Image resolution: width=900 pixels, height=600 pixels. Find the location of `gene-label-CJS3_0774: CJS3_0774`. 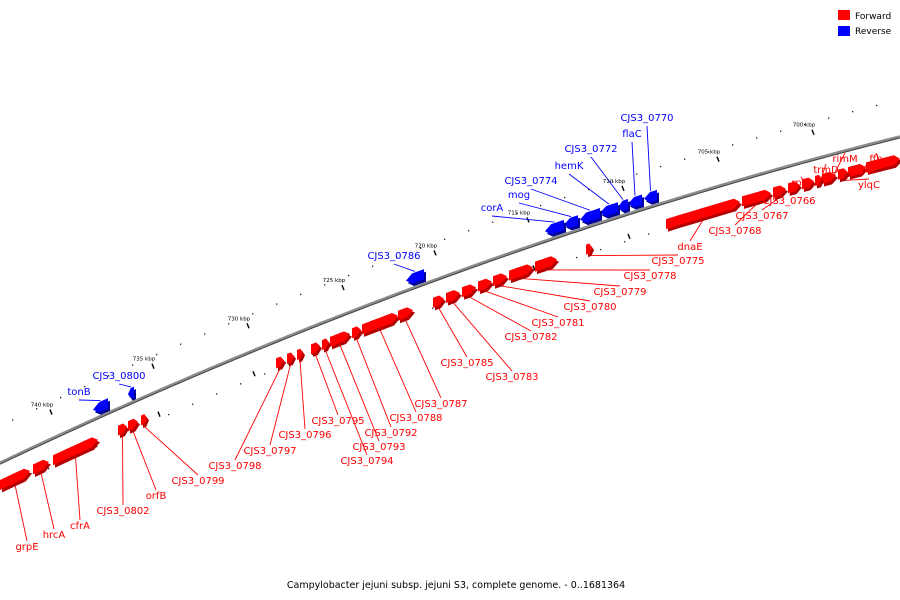

gene-label-CJS3_0774: CJS3_0774 is located at coordinates (530, 181).